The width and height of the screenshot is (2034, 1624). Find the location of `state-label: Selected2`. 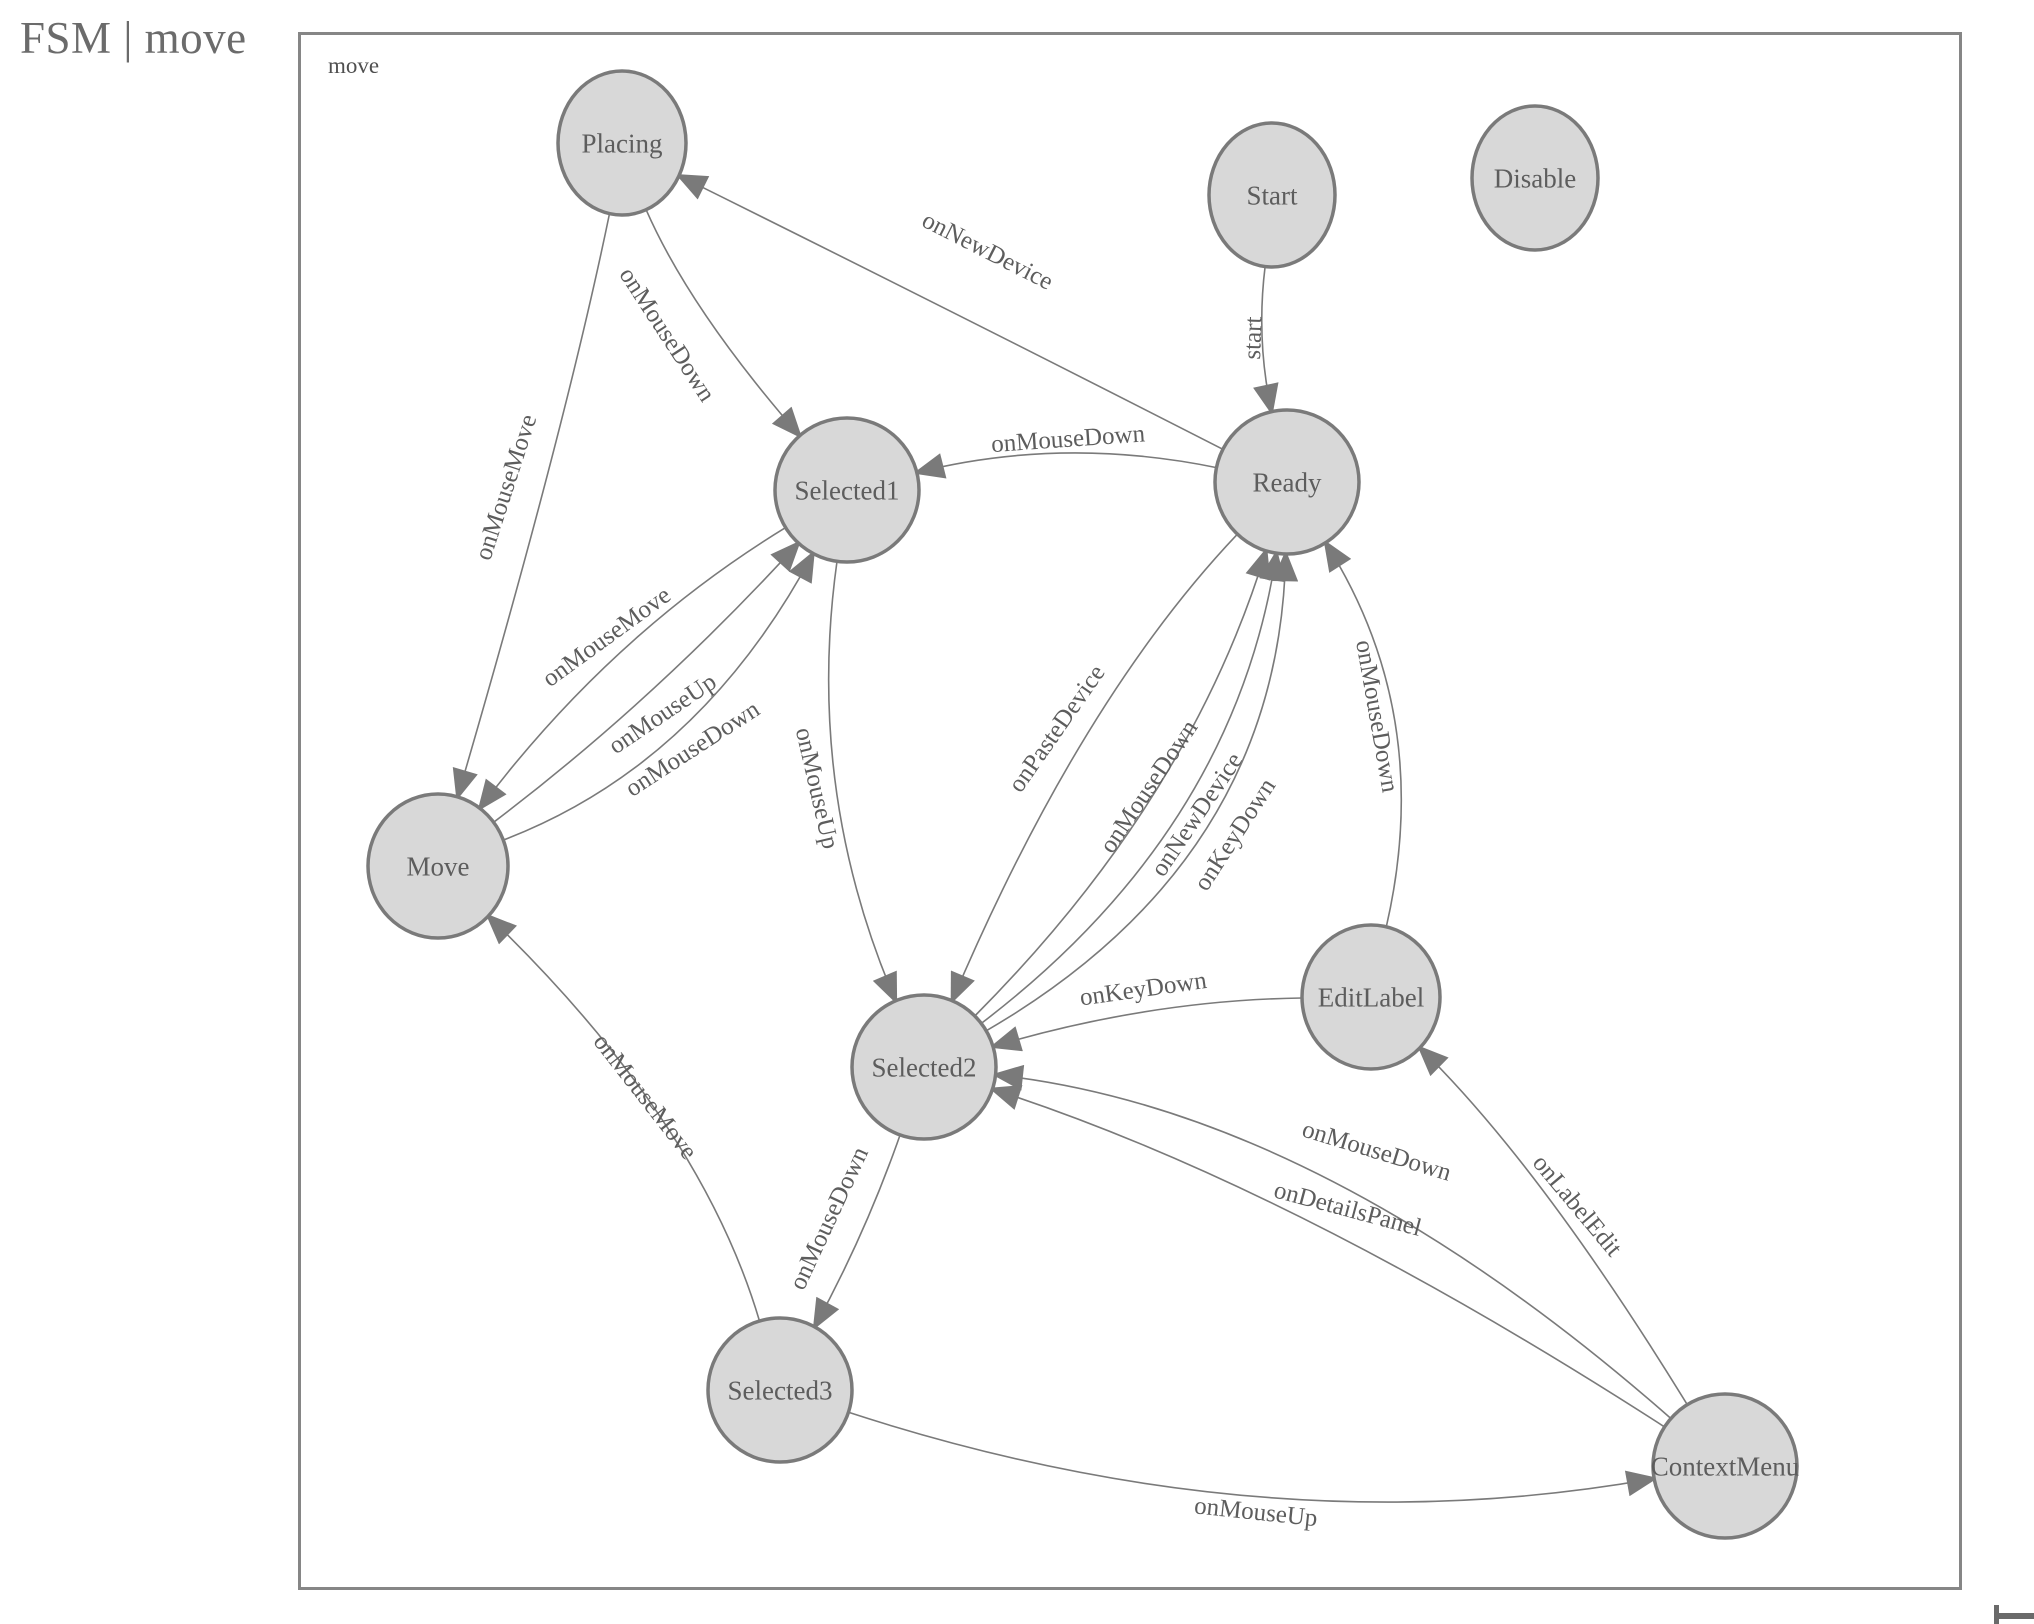

state-label: Selected2 is located at coordinates (924, 1067).